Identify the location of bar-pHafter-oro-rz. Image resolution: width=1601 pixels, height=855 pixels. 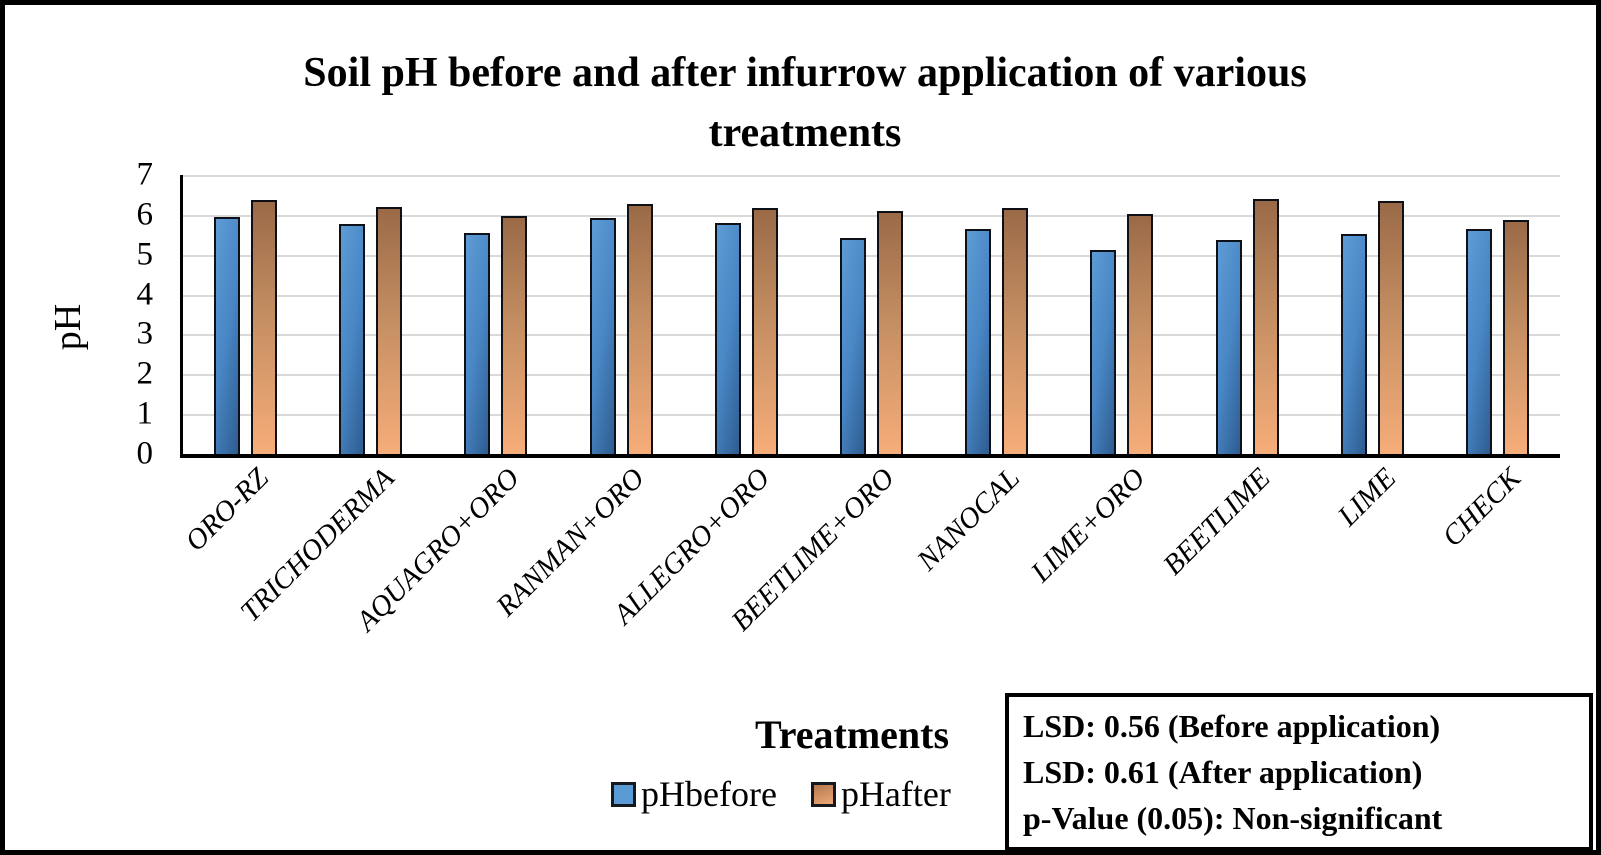
(264, 326).